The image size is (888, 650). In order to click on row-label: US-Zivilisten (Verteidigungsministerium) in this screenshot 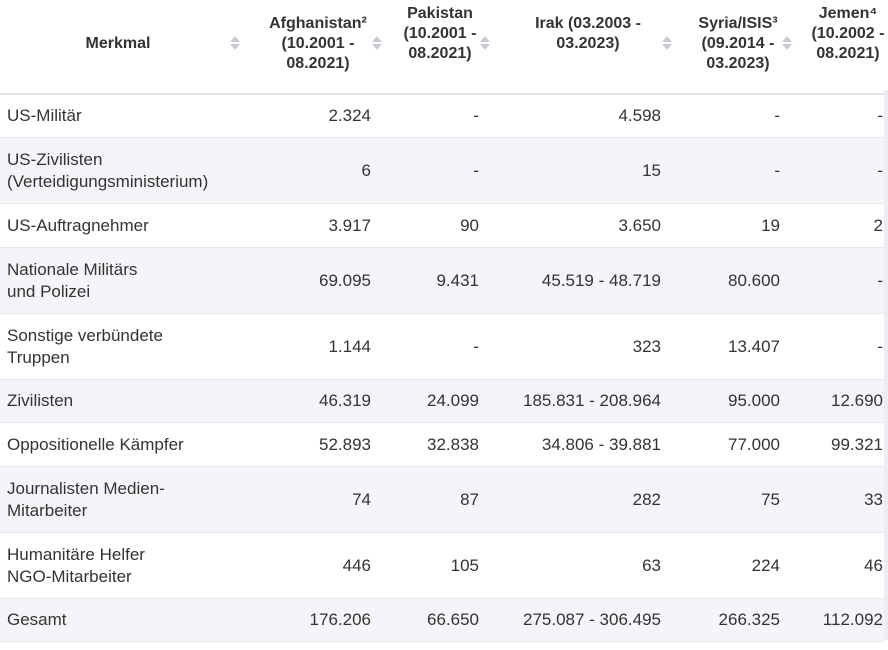, I will do `click(108, 170)`.